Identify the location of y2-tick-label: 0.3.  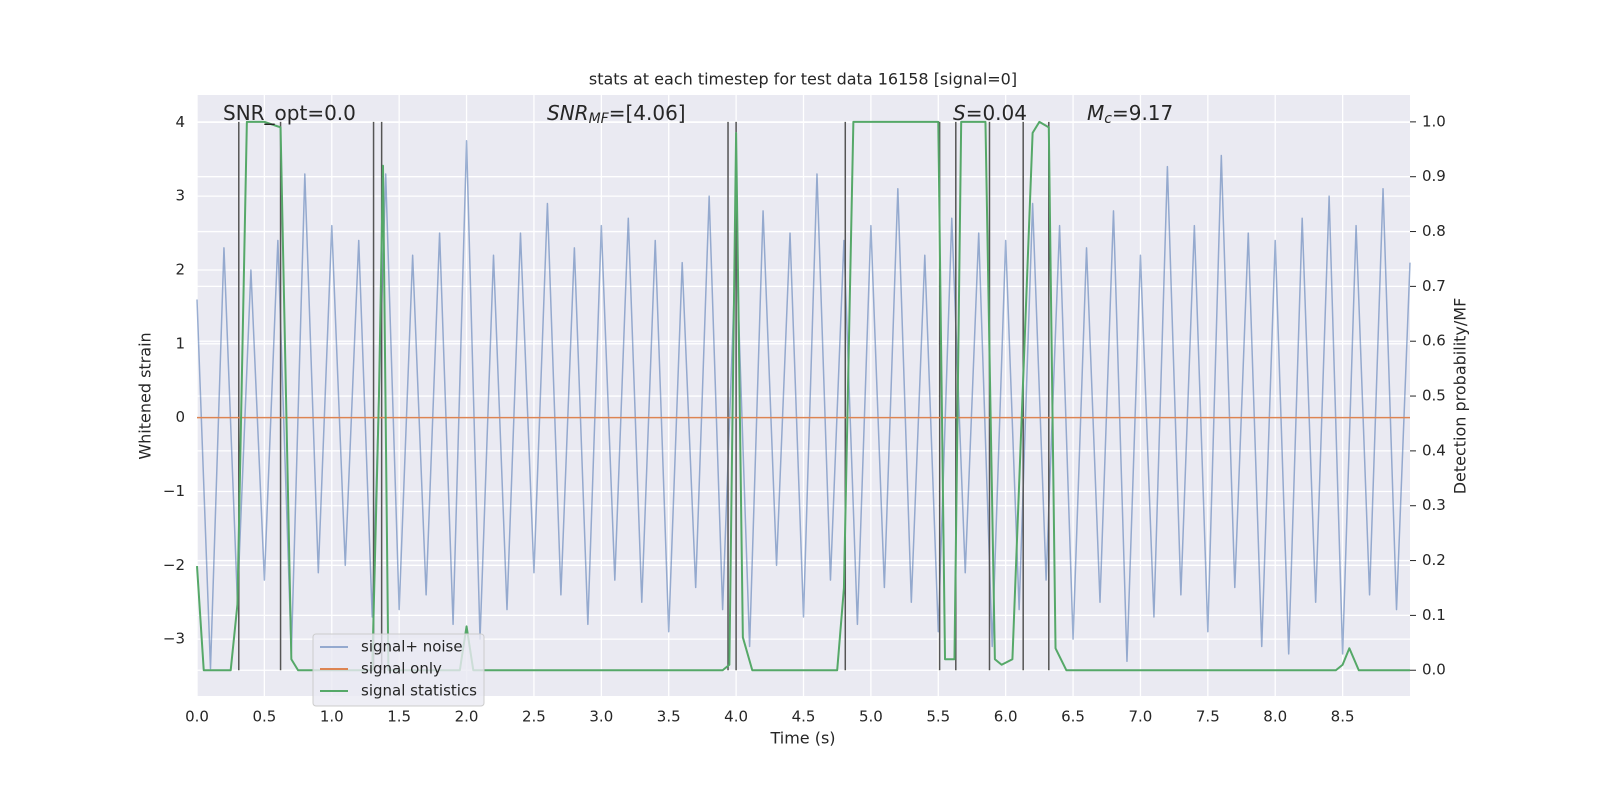
(1434, 505).